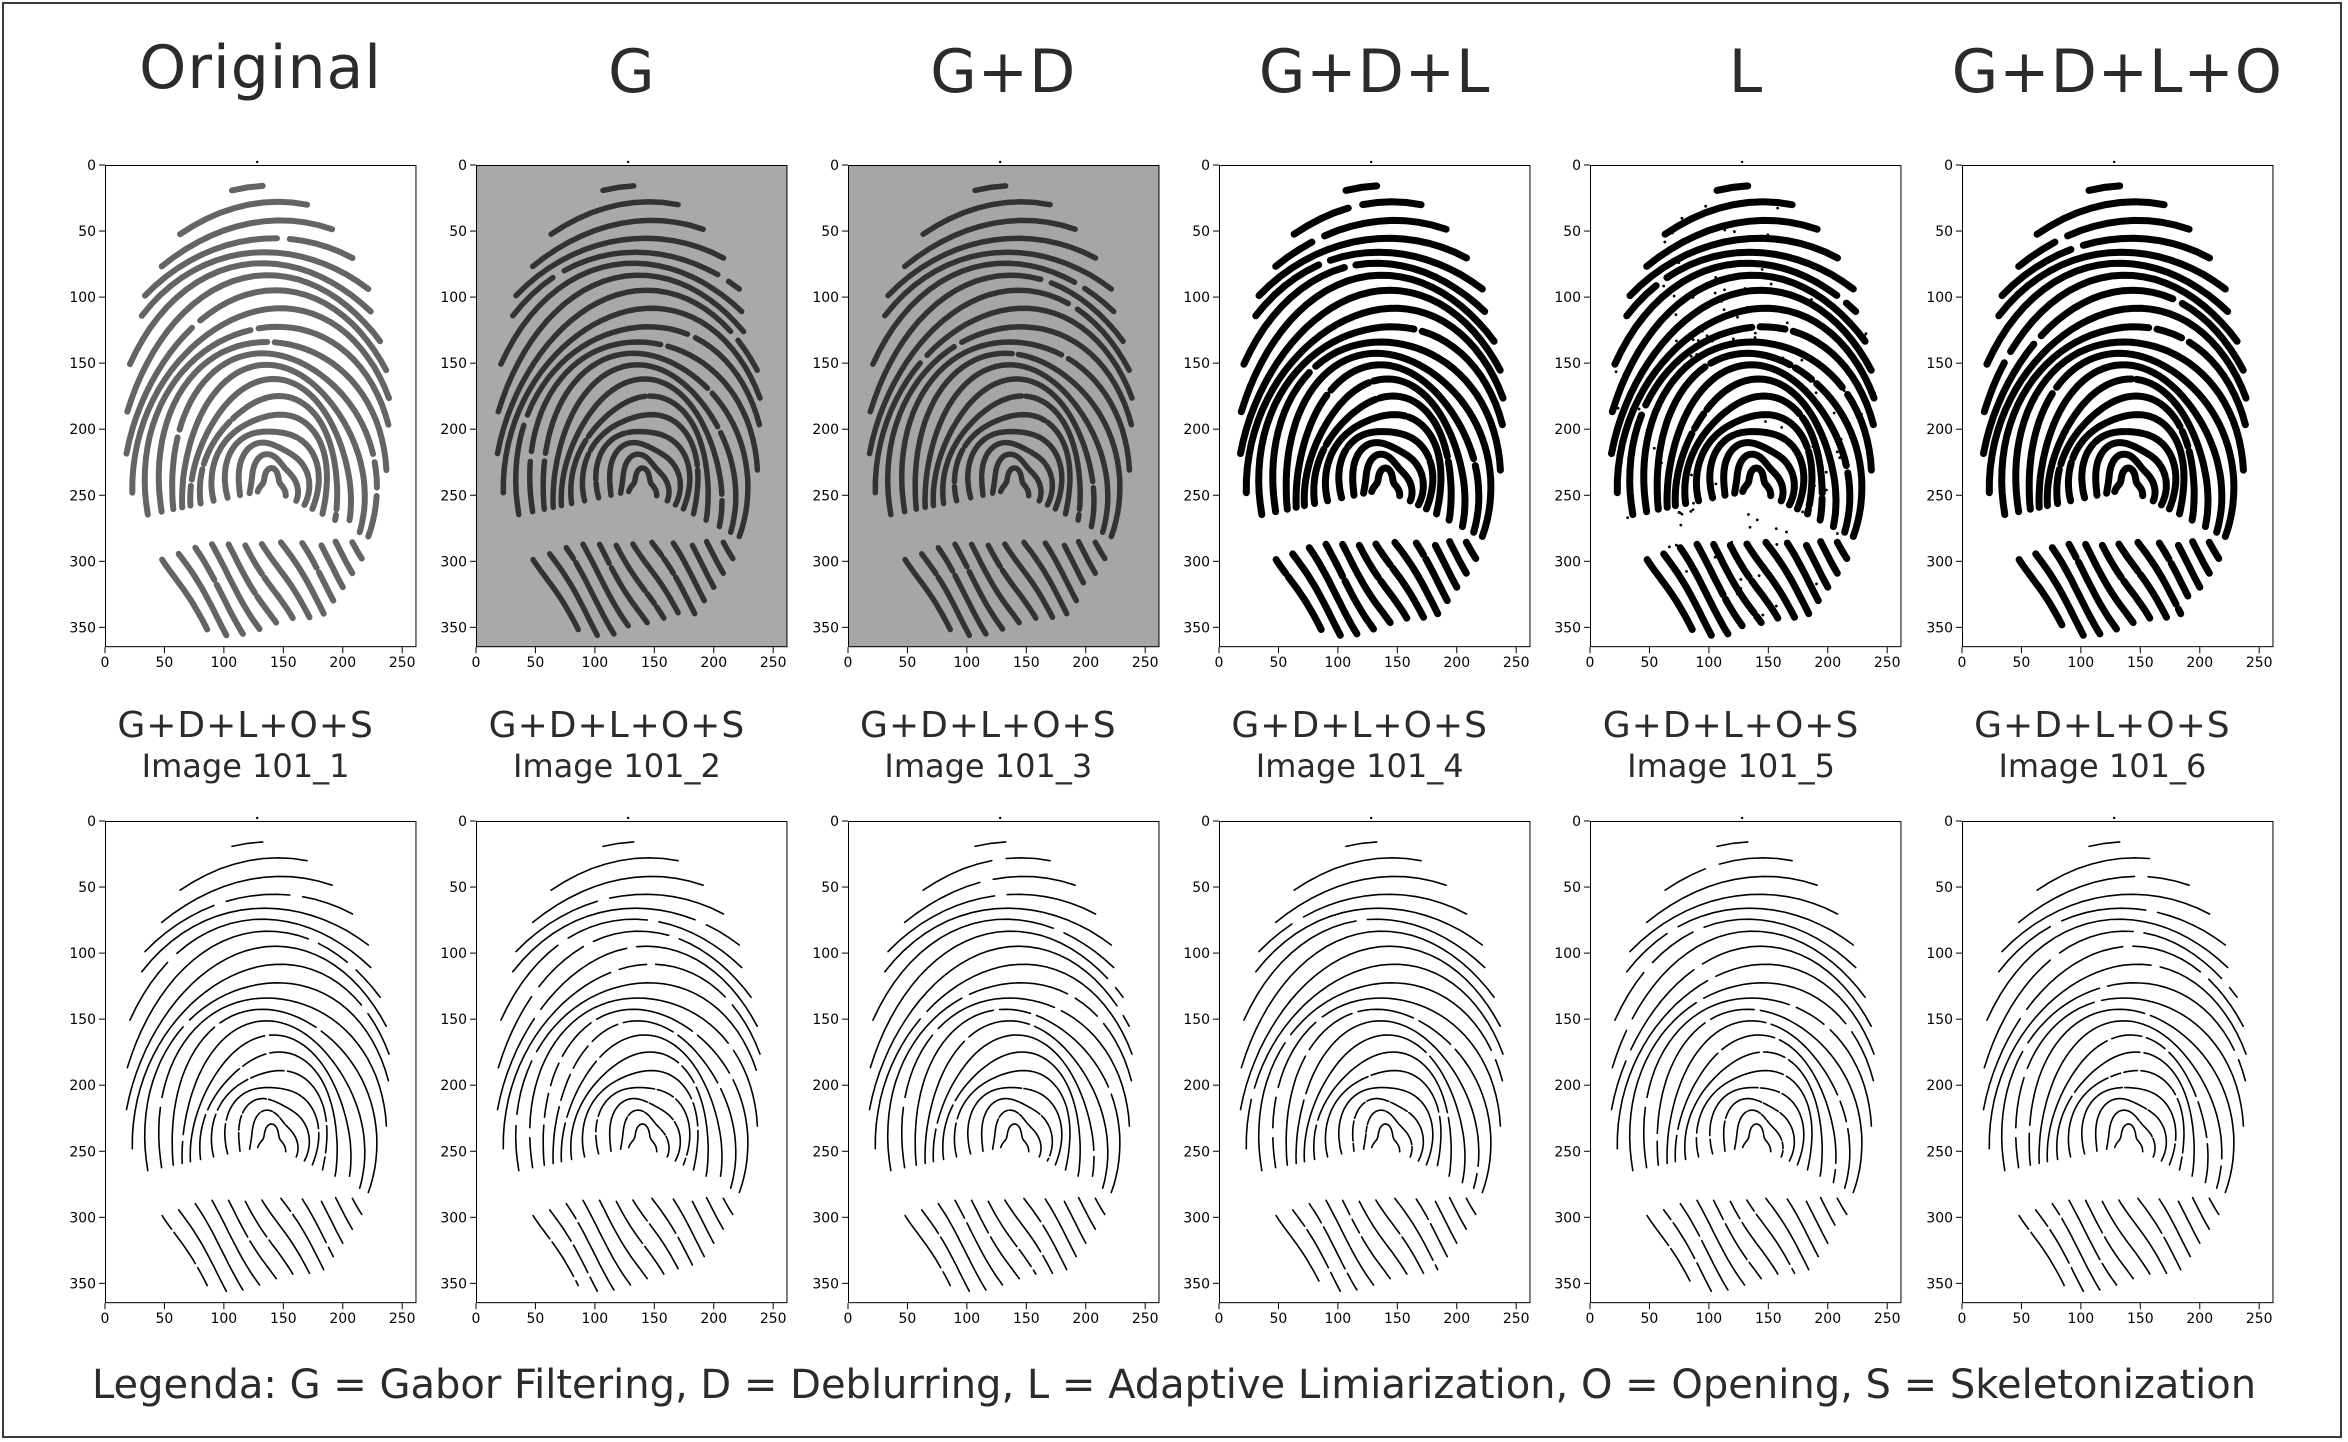 This screenshot has height=1442, width=2348. What do you see at coordinates (1948, 166) in the screenshot?
I see `y-tick-label: 0` at bounding box center [1948, 166].